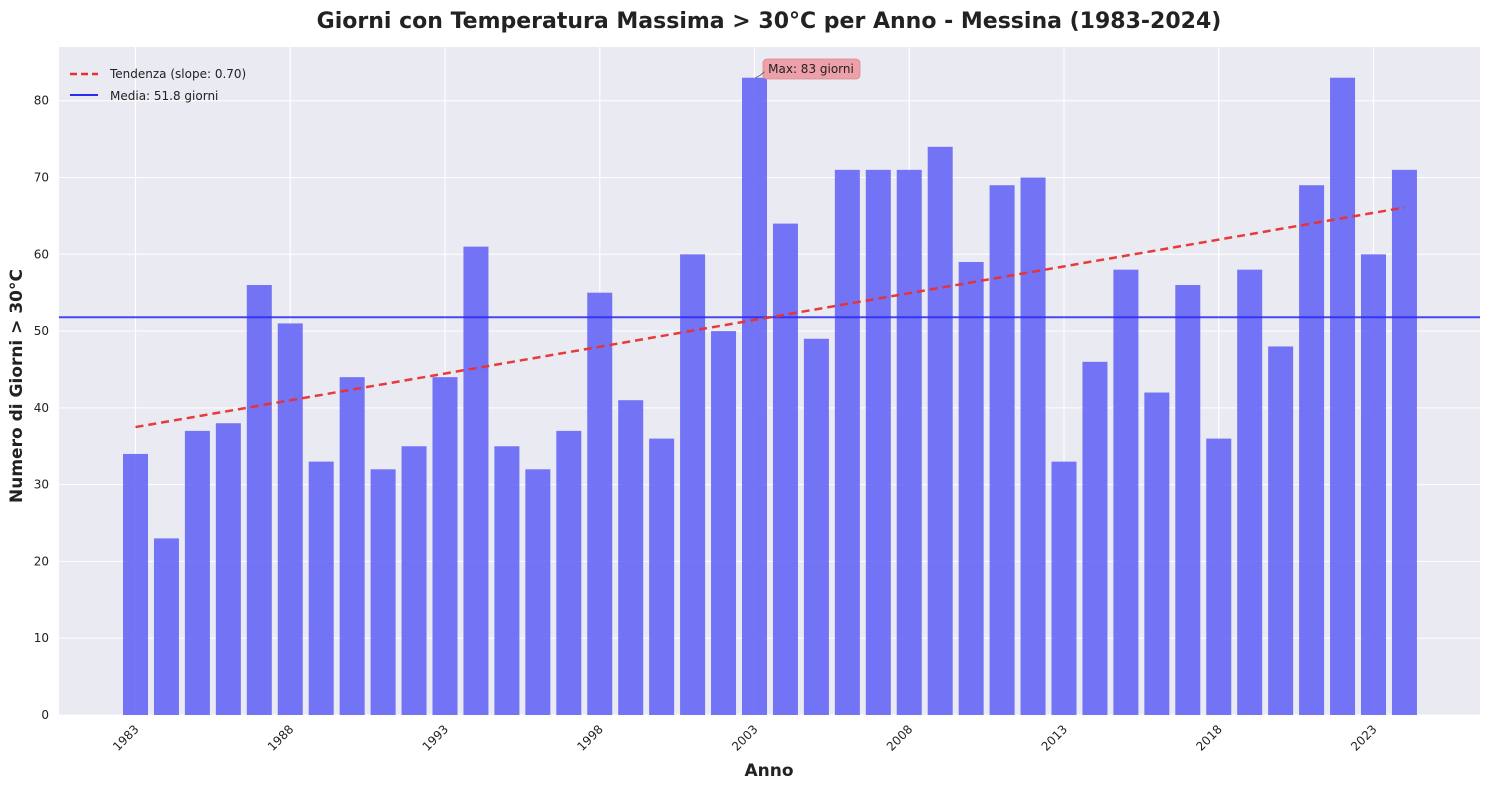 Image resolution: width=1489 pixels, height=790 pixels. What do you see at coordinates (41, 254) in the screenshot?
I see `y-tick-label: 60` at bounding box center [41, 254].